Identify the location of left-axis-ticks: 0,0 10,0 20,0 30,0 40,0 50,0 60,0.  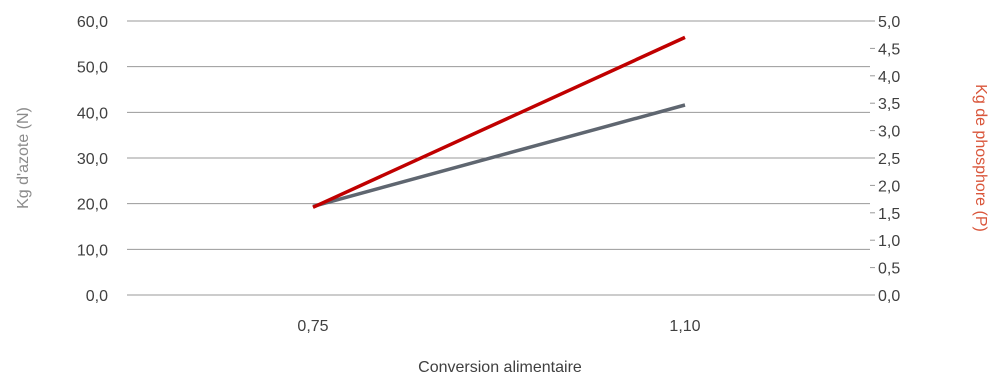
(92, 159).